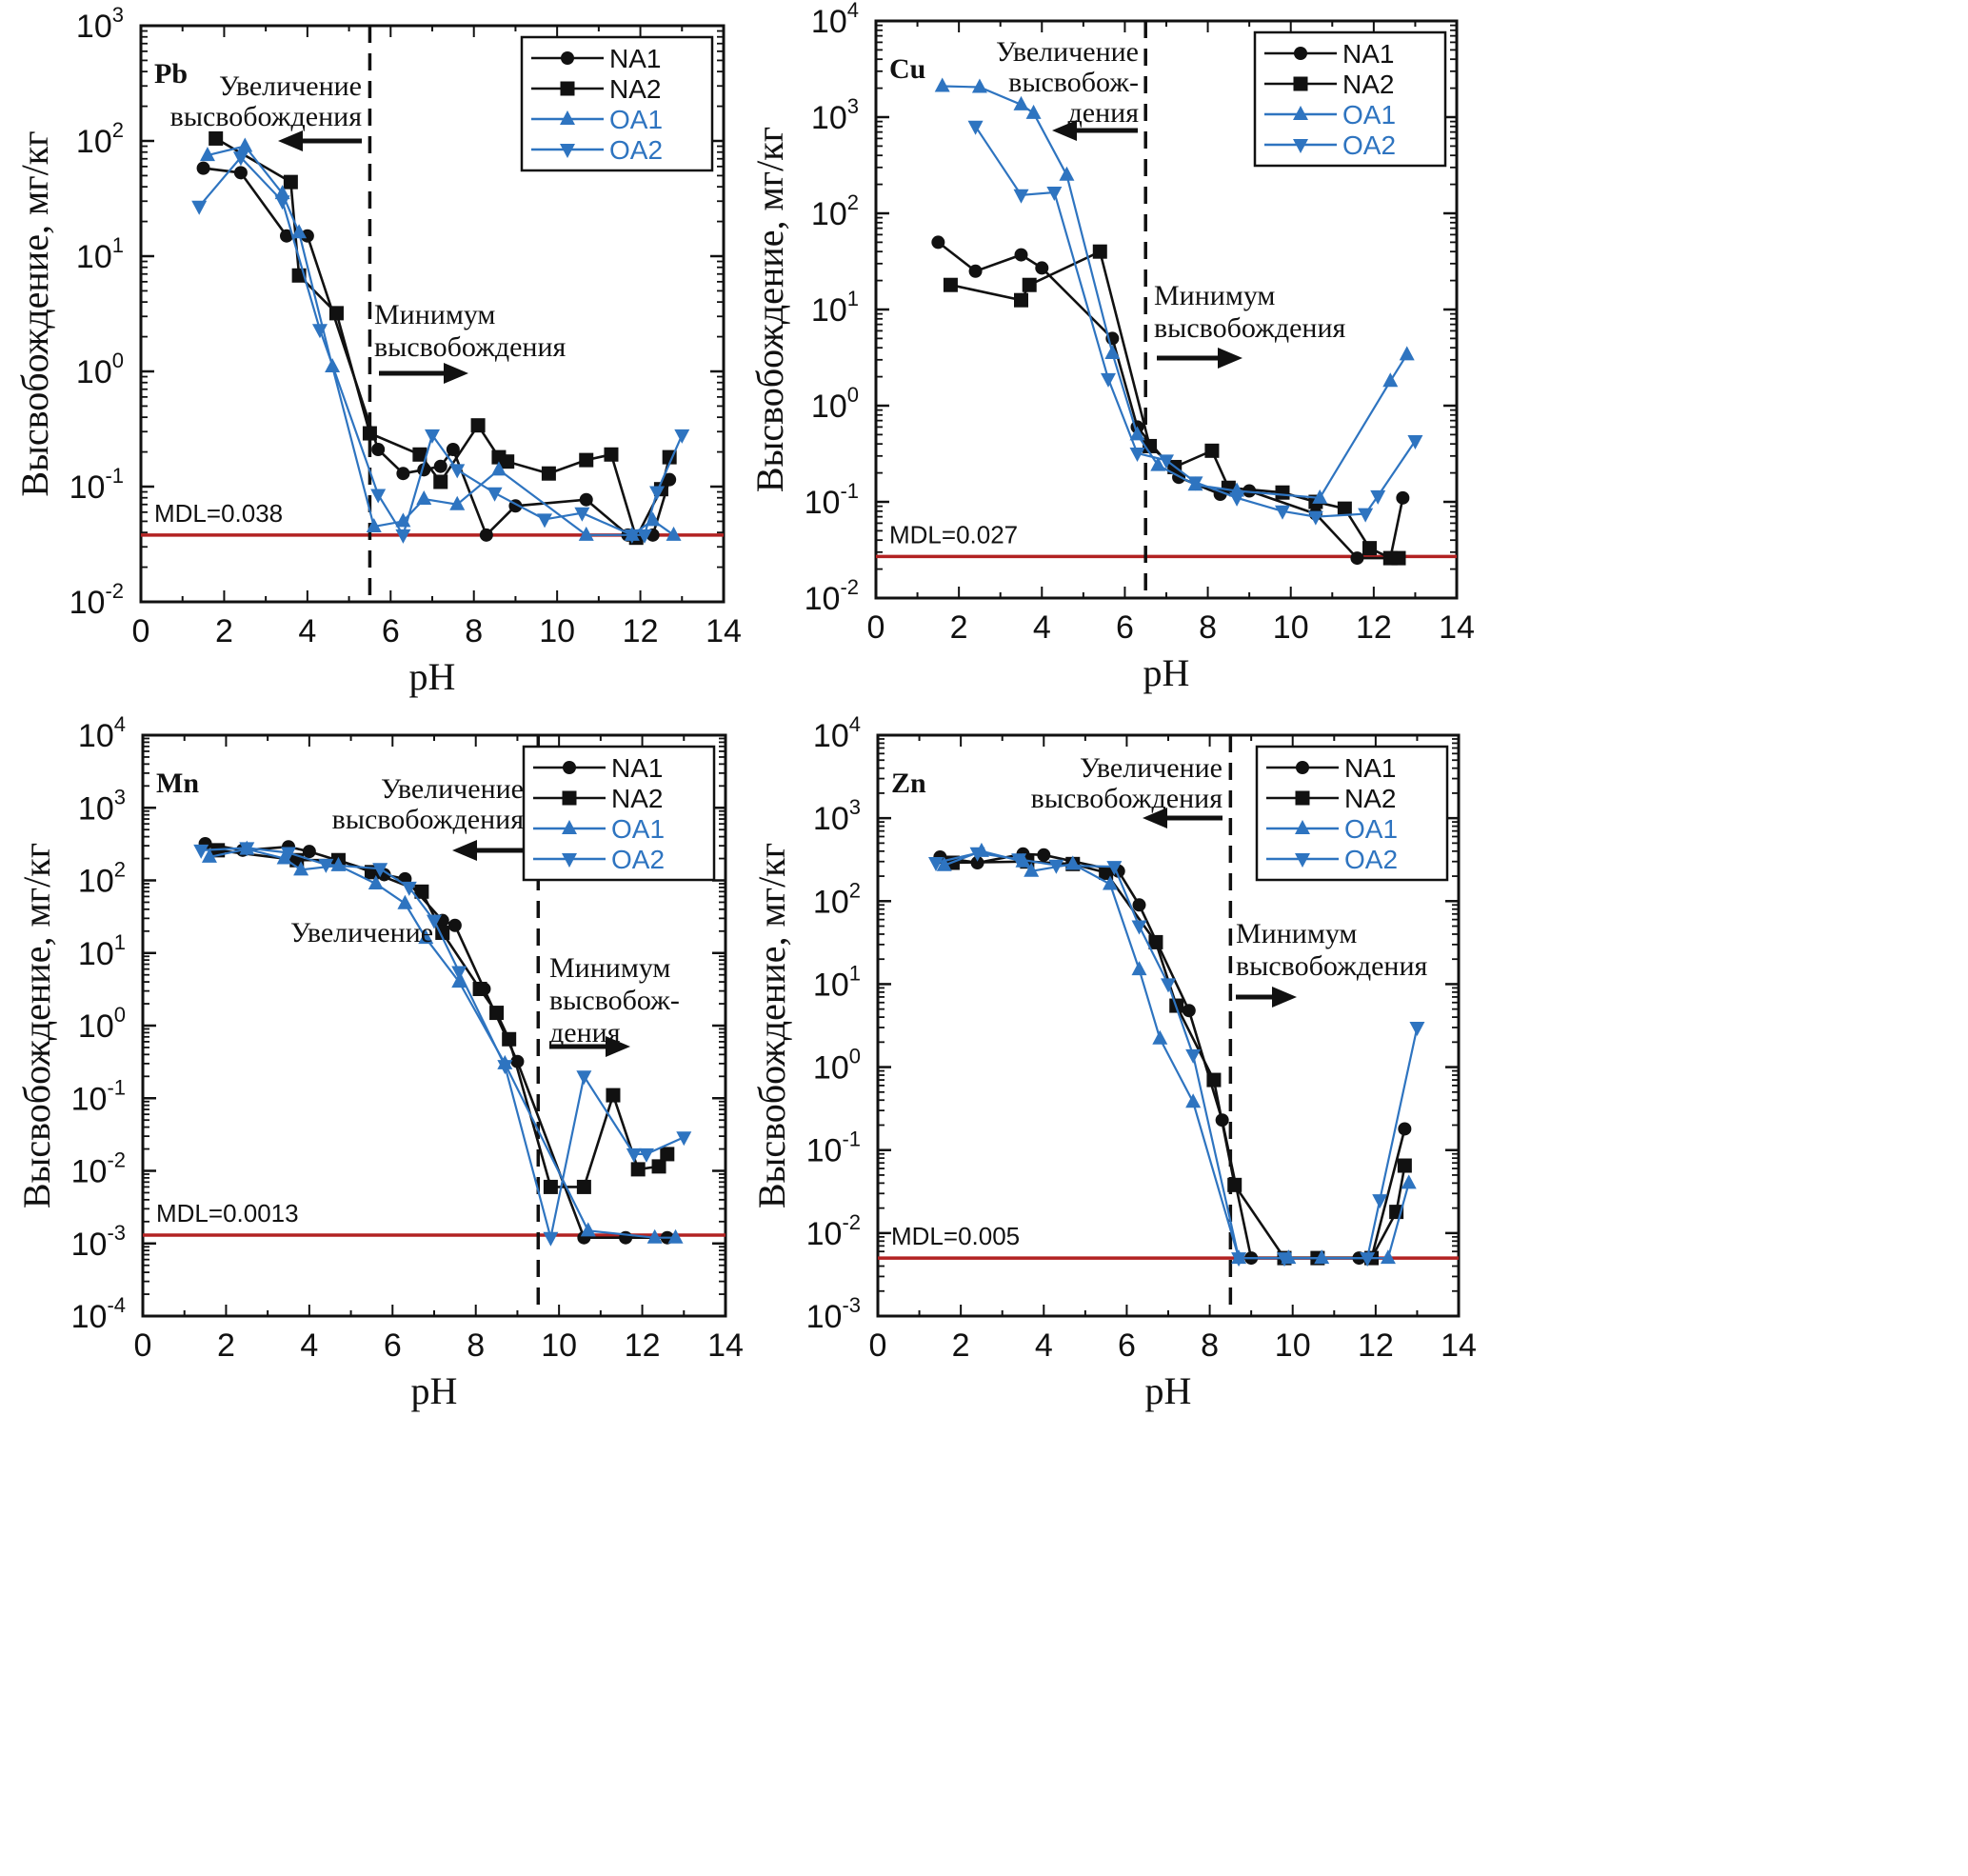 This screenshot has width=1968, height=1876. What do you see at coordinates (102, 733) in the screenshot?
I see `y-tick-label: 10⁴` at bounding box center [102, 733].